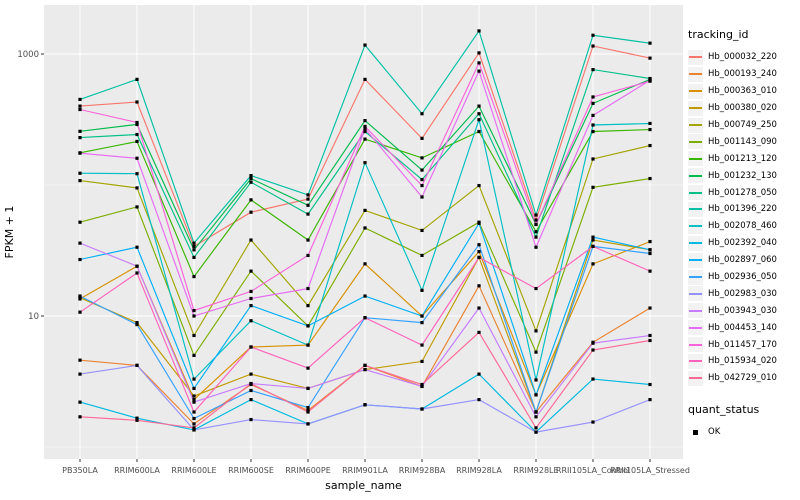 The width and height of the screenshot is (800, 500). Describe the element at coordinates (744, 327) in the screenshot. I see `legend-entry-Hb_004453_140: Hb_004453_140` at that location.